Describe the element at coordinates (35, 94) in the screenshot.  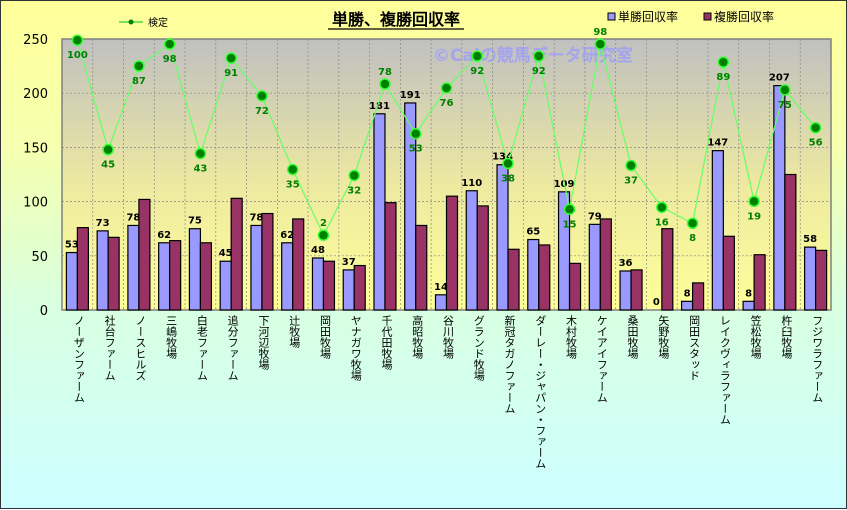
I see `y-tick-label: 200` at that location.